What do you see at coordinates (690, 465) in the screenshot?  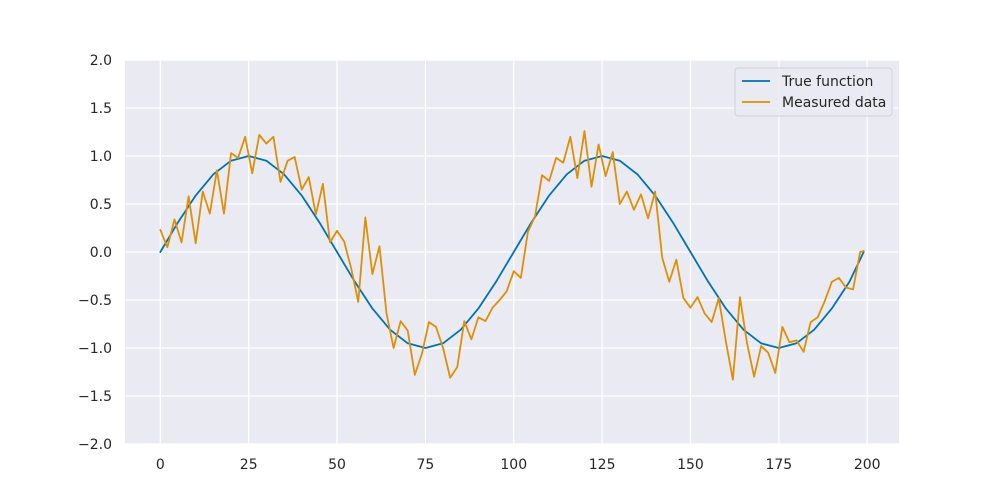 I see `x-tick-label: 150` at bounding box center [690, 465].